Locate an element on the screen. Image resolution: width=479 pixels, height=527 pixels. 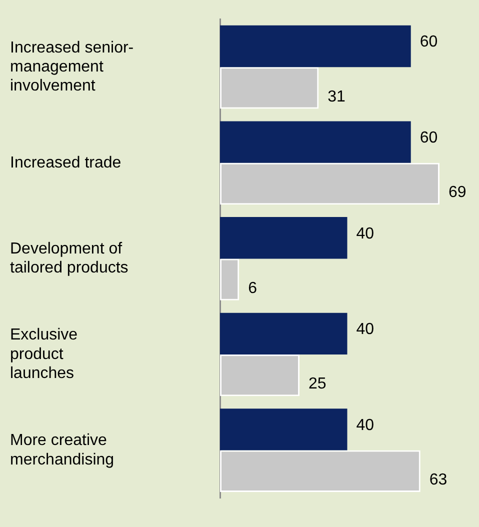
data-label: 31 is located at coordinates (337, 97).